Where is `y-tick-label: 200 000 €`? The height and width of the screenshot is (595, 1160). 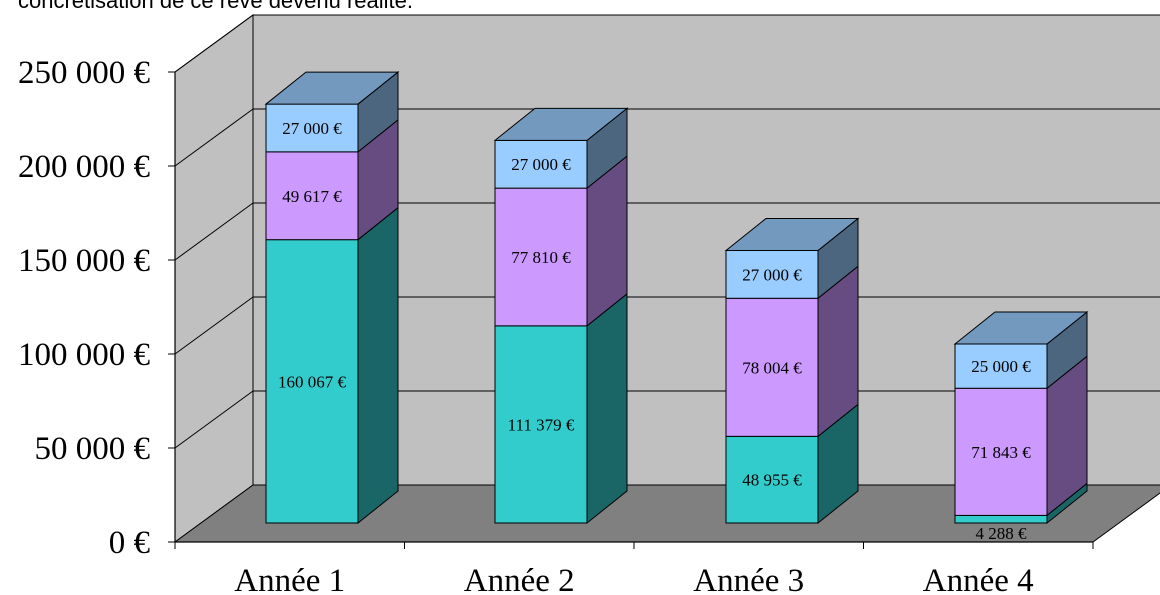
y-tick-label: 200 000 € is located at coordinates (84, 167).